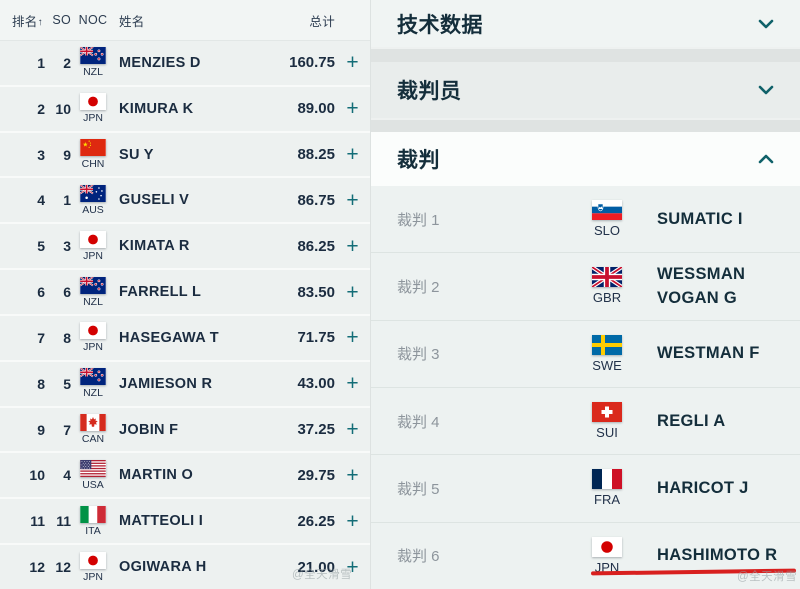 This screenshot has height=589, width=800. Describe the element at coordinates (93, 514) in the screenshot. I see `flag-ita-icon` at that location.